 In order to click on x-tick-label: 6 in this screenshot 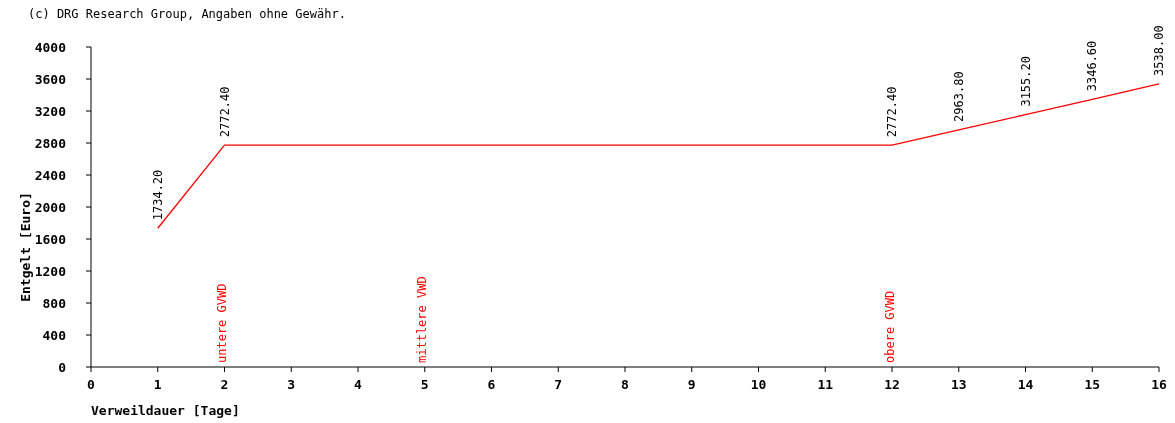, I will do `click(491, 384)`.